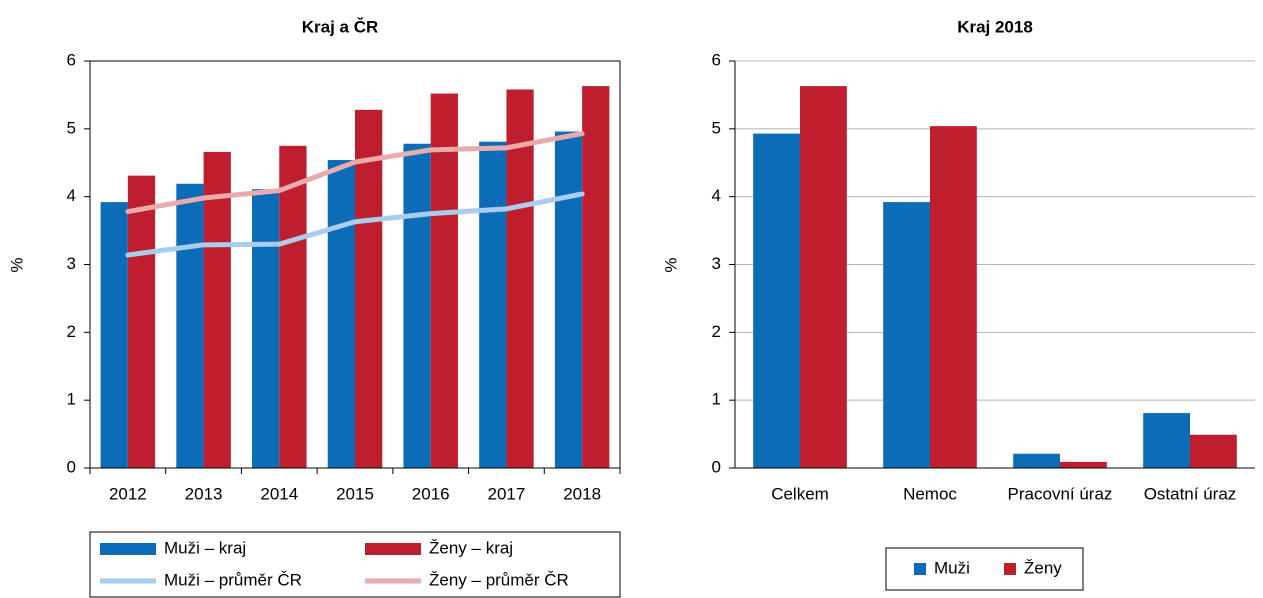  Describe the element at coordinates (233, 579) in the screenshot. I see `legend-label: Muži – průměr ČR` at that location.